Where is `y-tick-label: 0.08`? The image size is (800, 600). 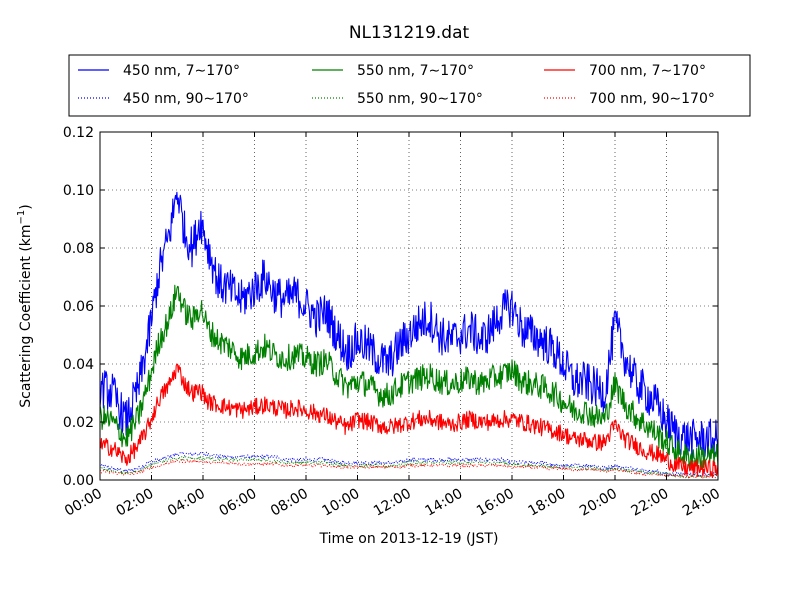
y-tick-label: 0.08 is located at coordinates (78, 249).